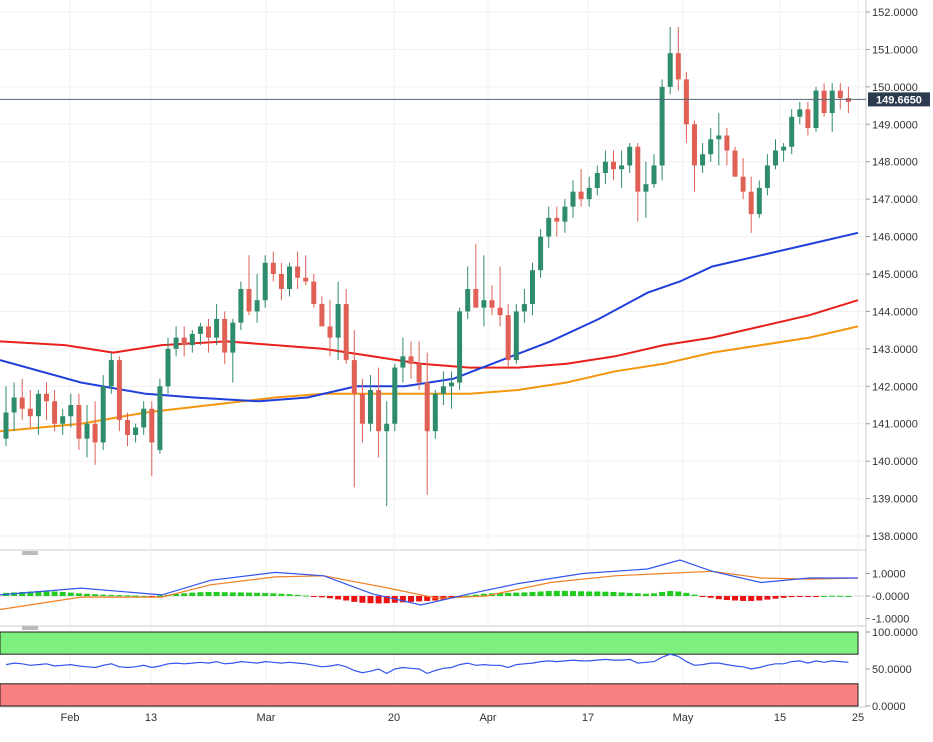 This screenshot has height=742, width=933. I want to click on price-tick-label: 152.0000, so click(895, 13).